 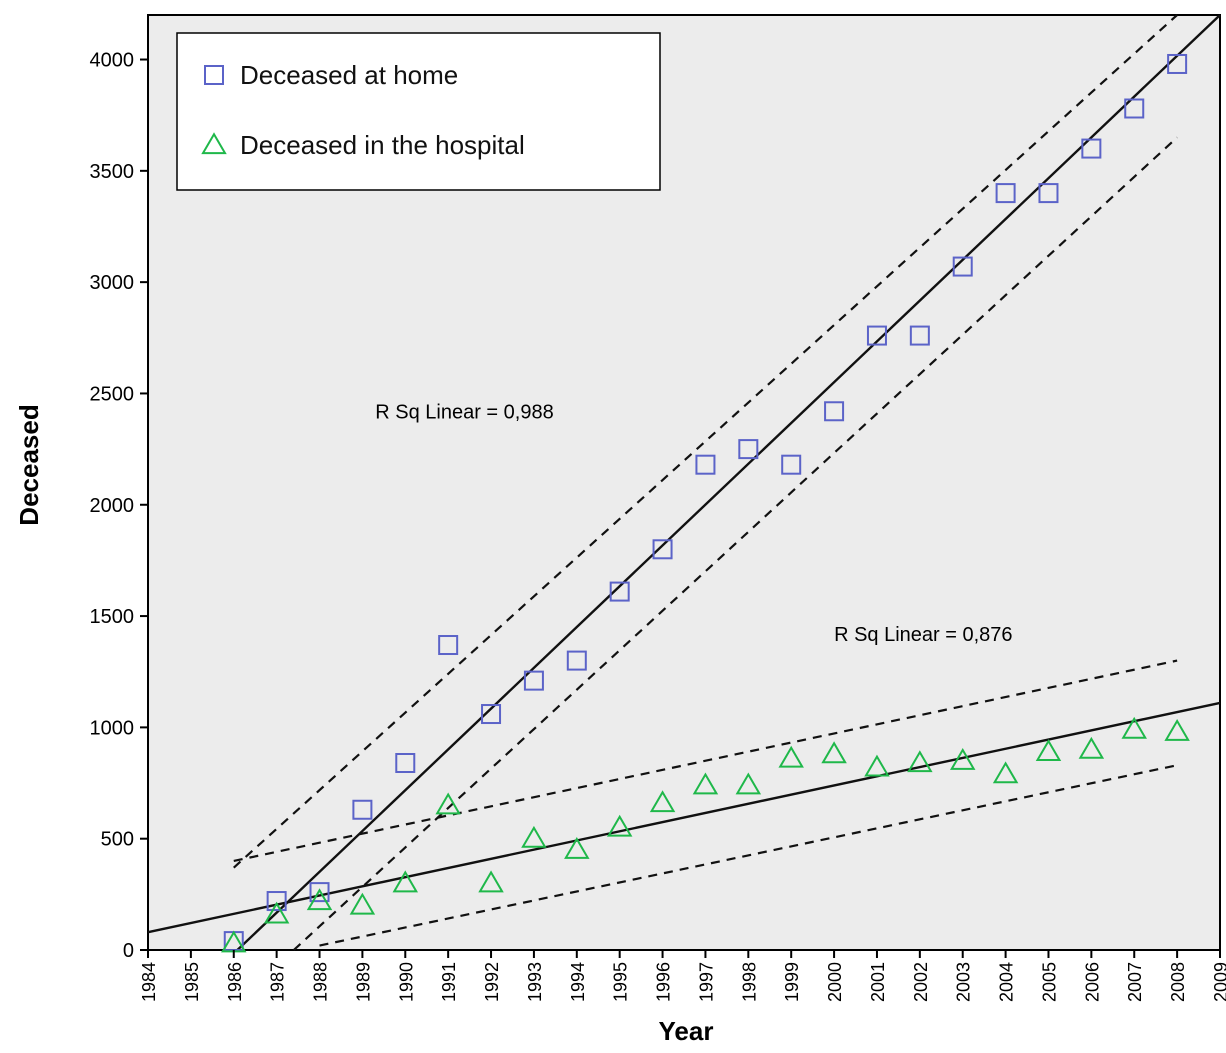 What do you see at coordinates (117, 840) in the screenshot?
I see `y-tick-label: 500` at bounding box center [117, 840].